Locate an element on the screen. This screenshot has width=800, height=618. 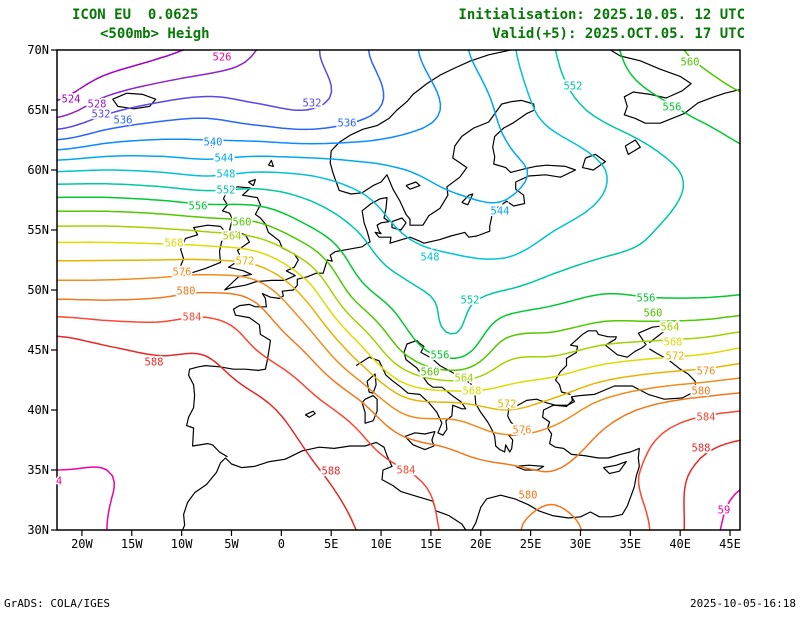
lat-tick-label: 40N is located at coordinates (38, 410).